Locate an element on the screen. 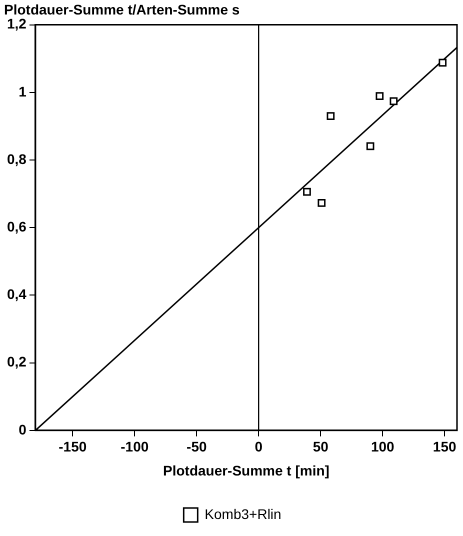 The width and height of the screenshot is (463, 536). x-tick-label: -150 is located at coordinates (72, 446).